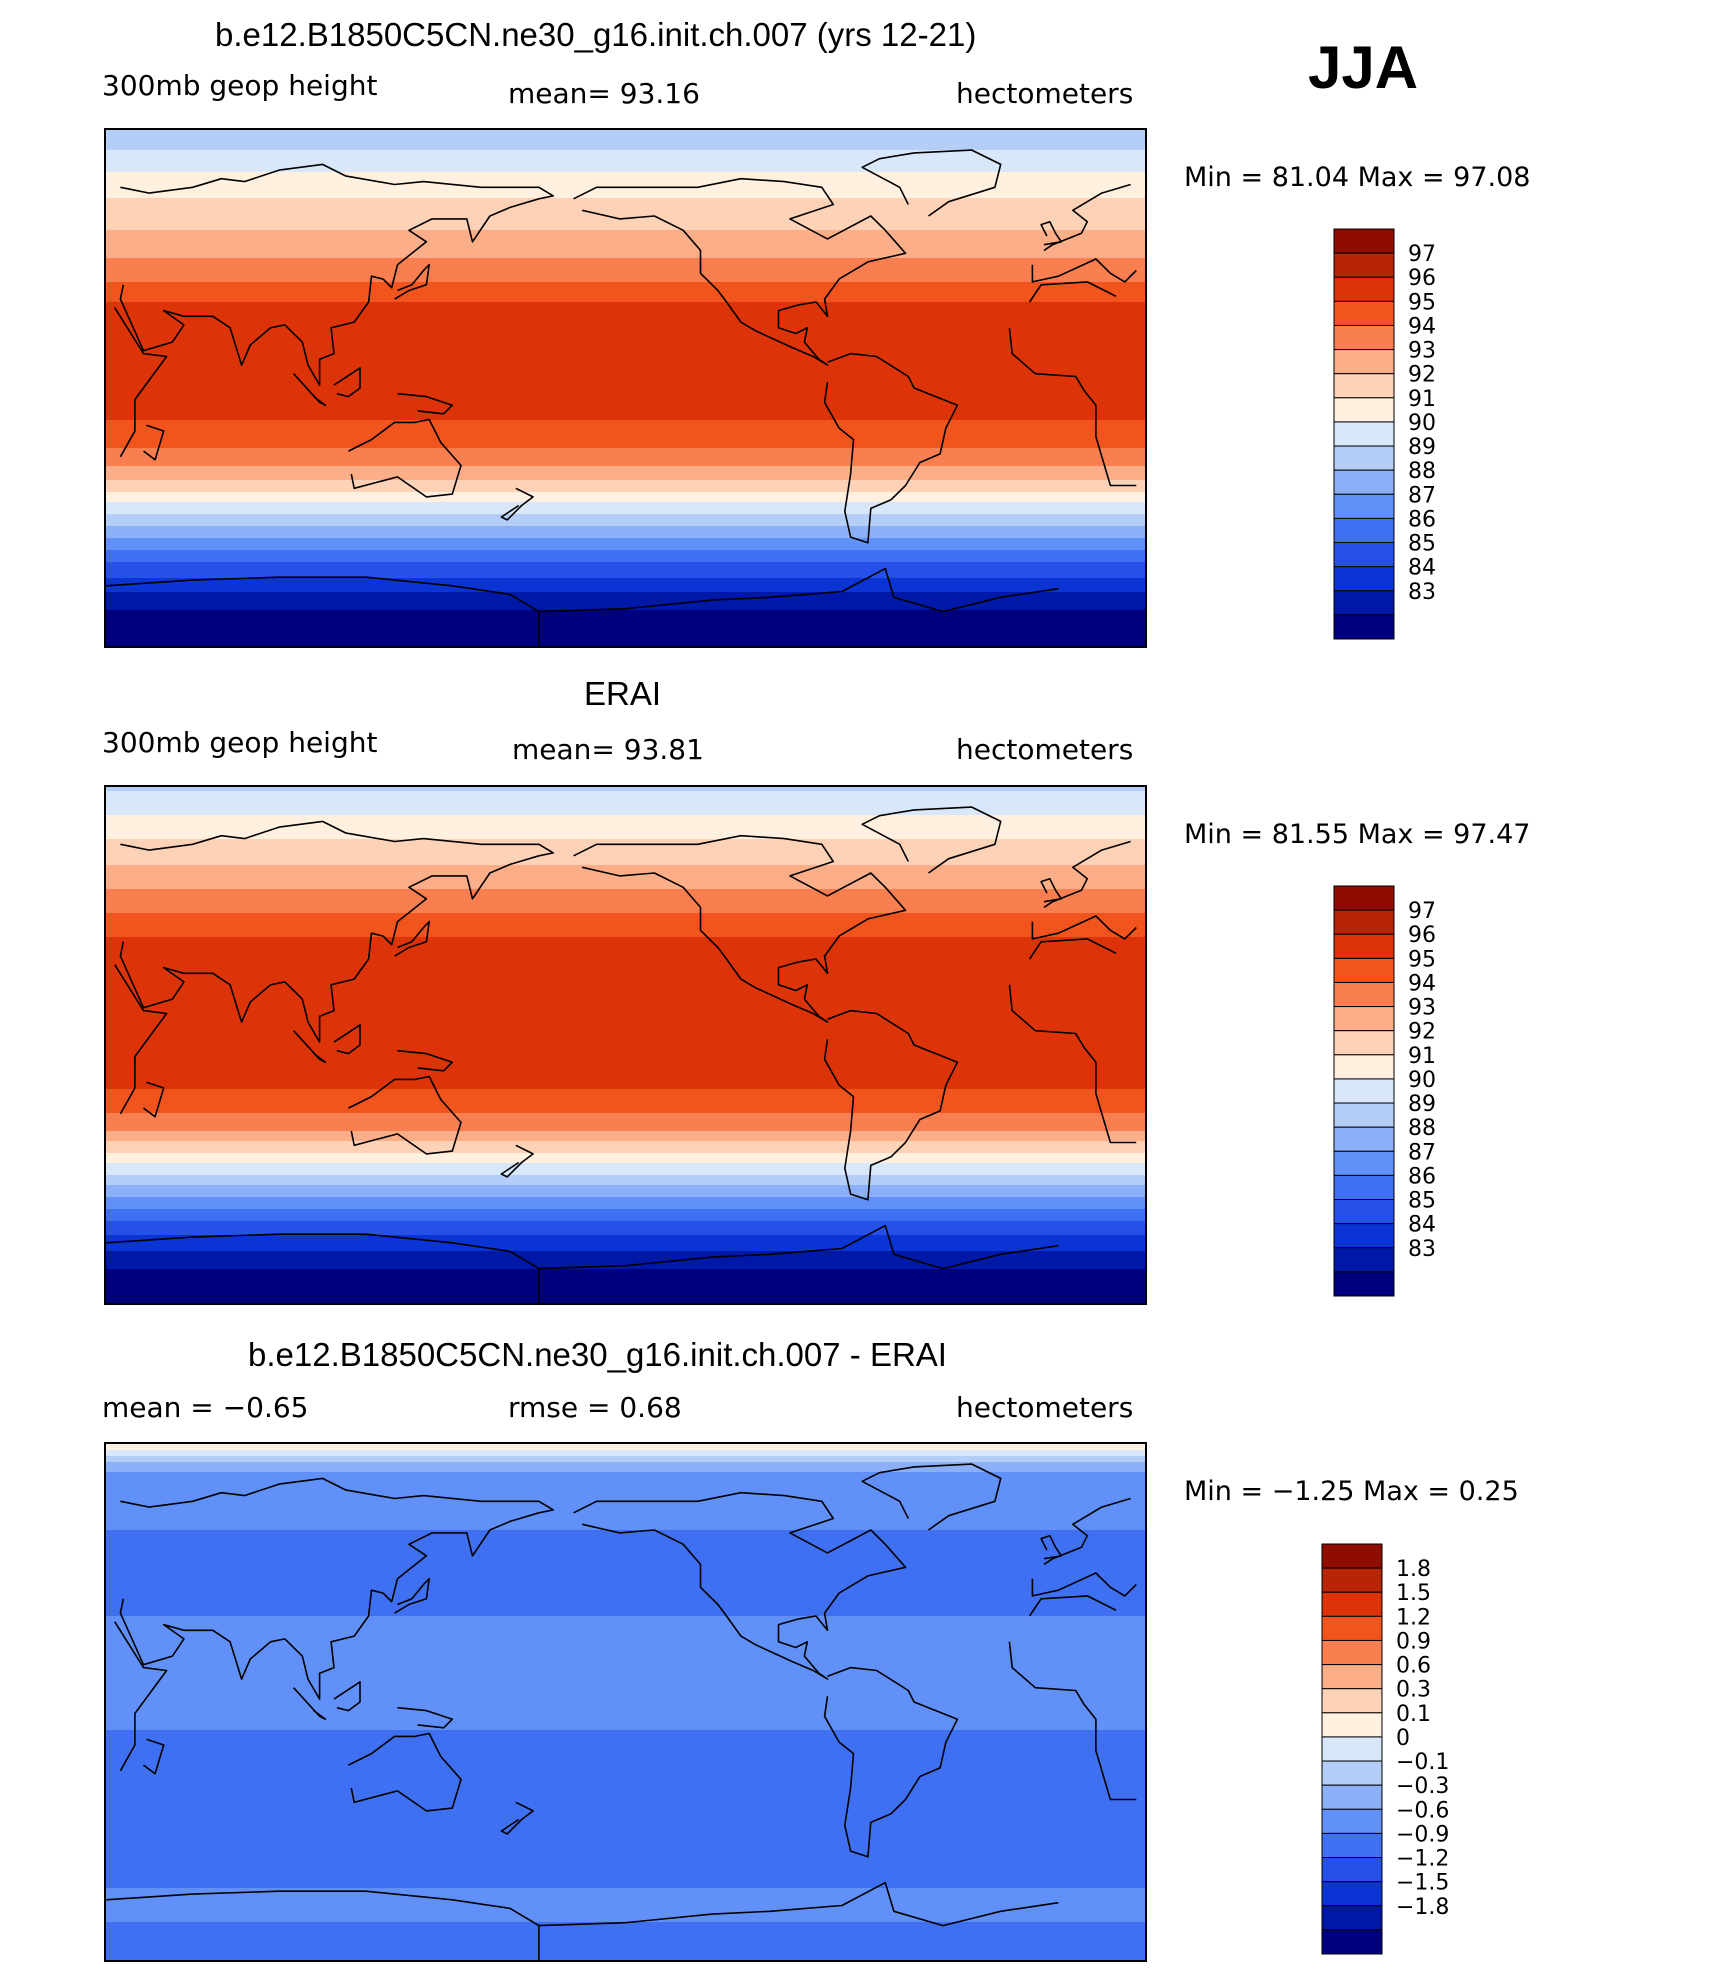  Describe the element at coordinates (1357, 834) in the screenshot. I see `panel-2-min-max: Min = 81.55 Max = 97.47` at that location.